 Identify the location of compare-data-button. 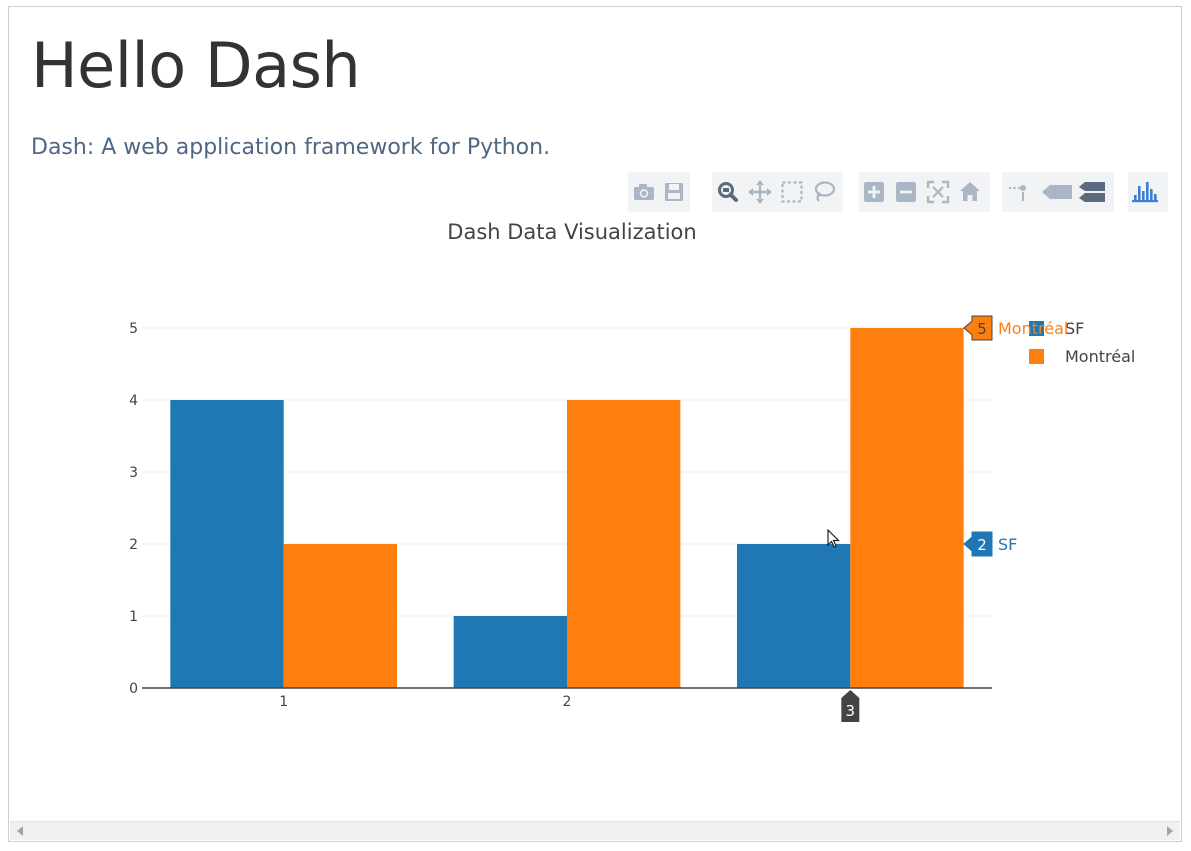
(1094, 192).